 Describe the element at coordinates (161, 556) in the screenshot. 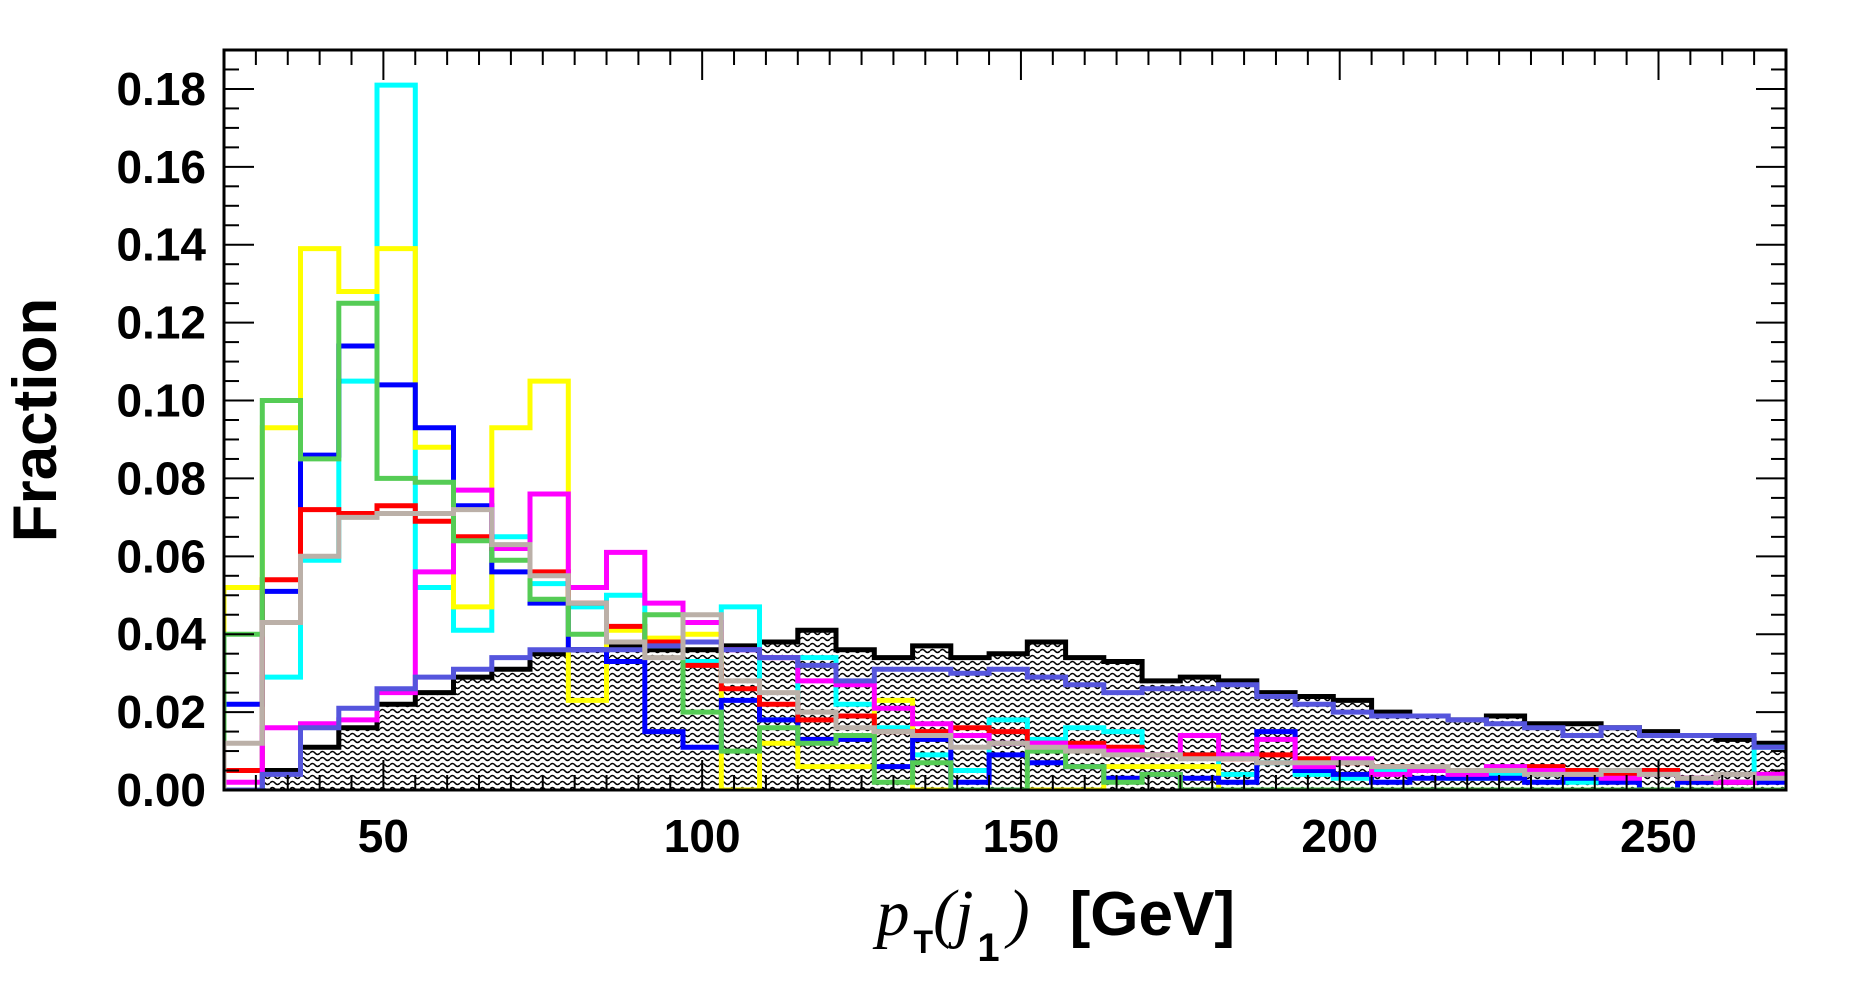

I see `y-tick-label: 0.06` at that location.